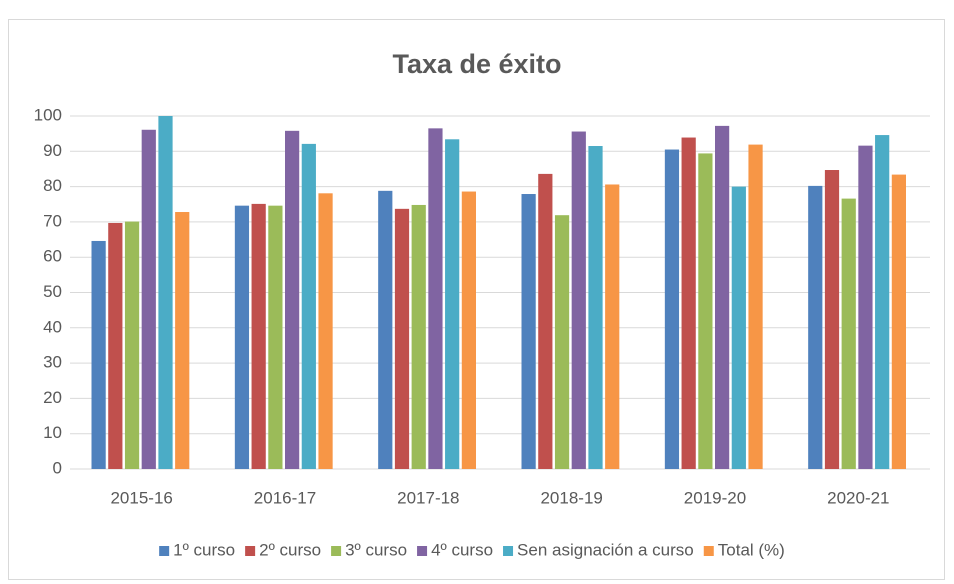 The image size is (954, 584). What do you see at coordinates (52, 362) in the screenshot?
I see `y-tick-label: 30` at bounding box center [52, 362].